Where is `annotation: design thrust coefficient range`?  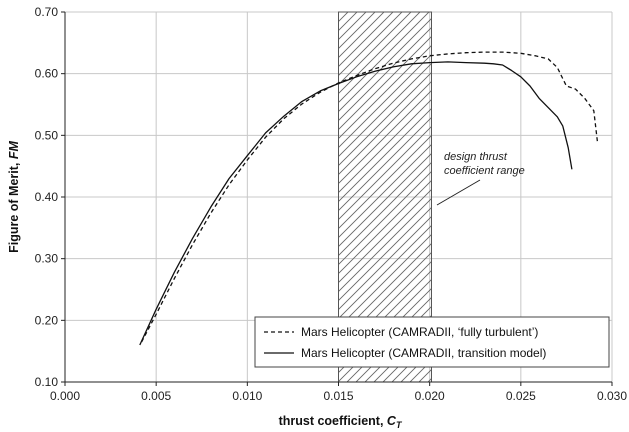 annotation: design thrust coefficient range is located at coordinates (480, 178).